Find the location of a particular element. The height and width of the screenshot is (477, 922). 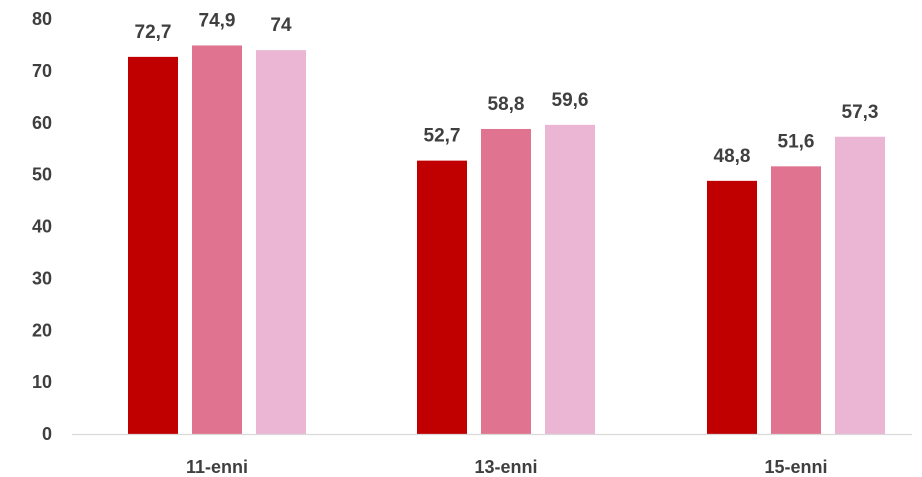

x-category-label: 13-enni is located at coordinates (505, 467).